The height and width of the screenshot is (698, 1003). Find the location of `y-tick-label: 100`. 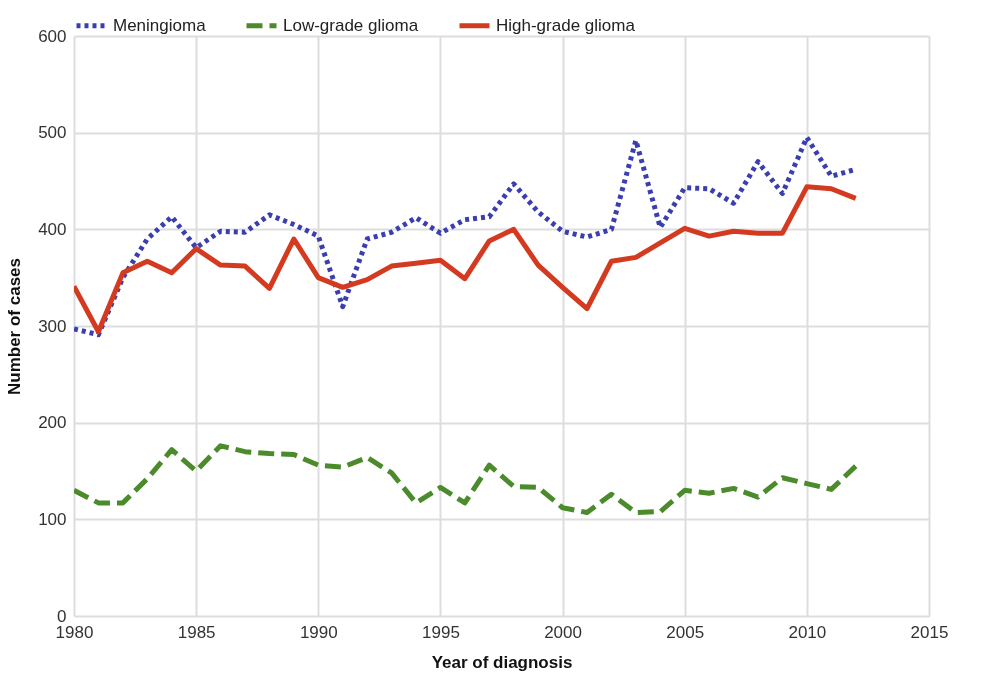

y-tick-label: 100 is located at coordinates (52, 519).